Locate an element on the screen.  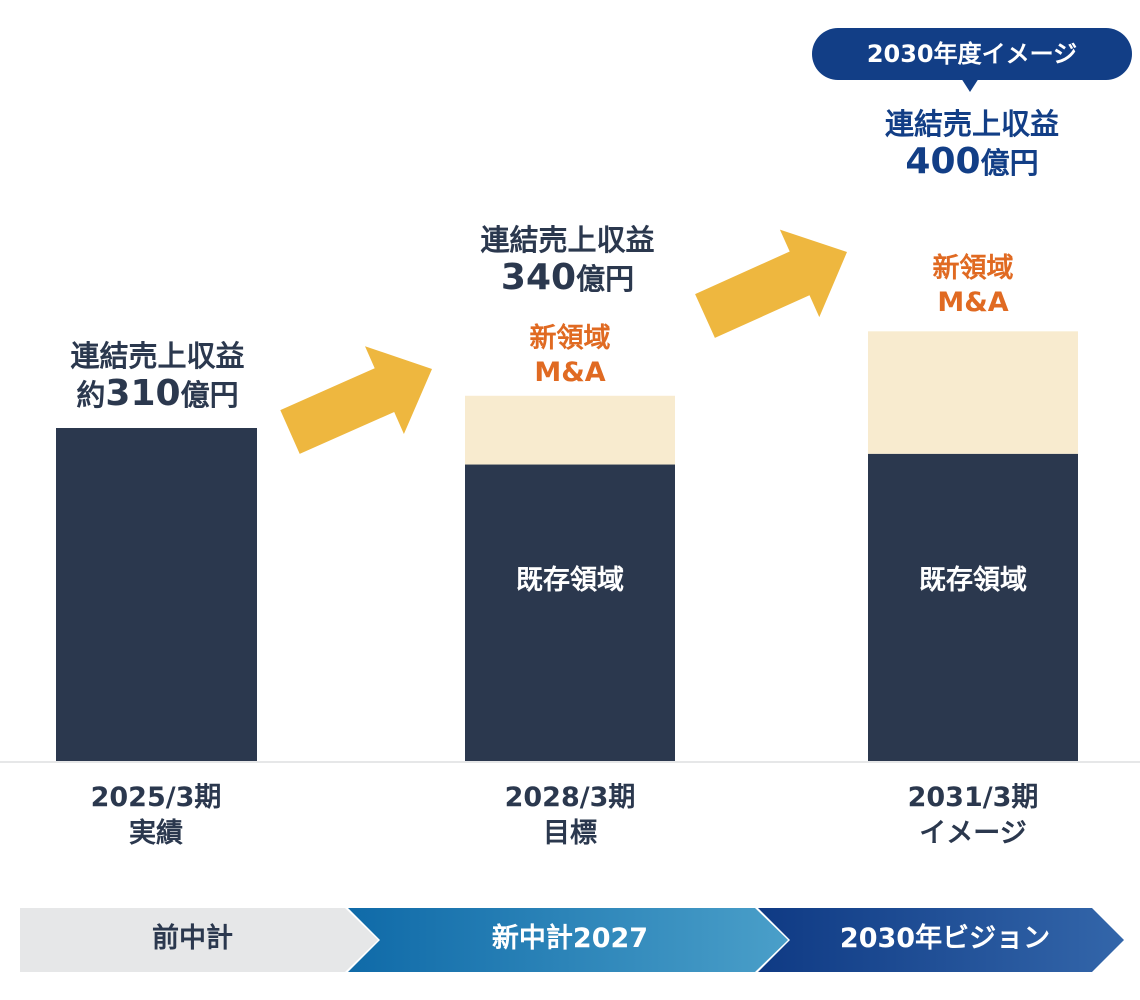
total-label-2025: 連結売上収益 約310億円 is located at coordinates (157, 376).